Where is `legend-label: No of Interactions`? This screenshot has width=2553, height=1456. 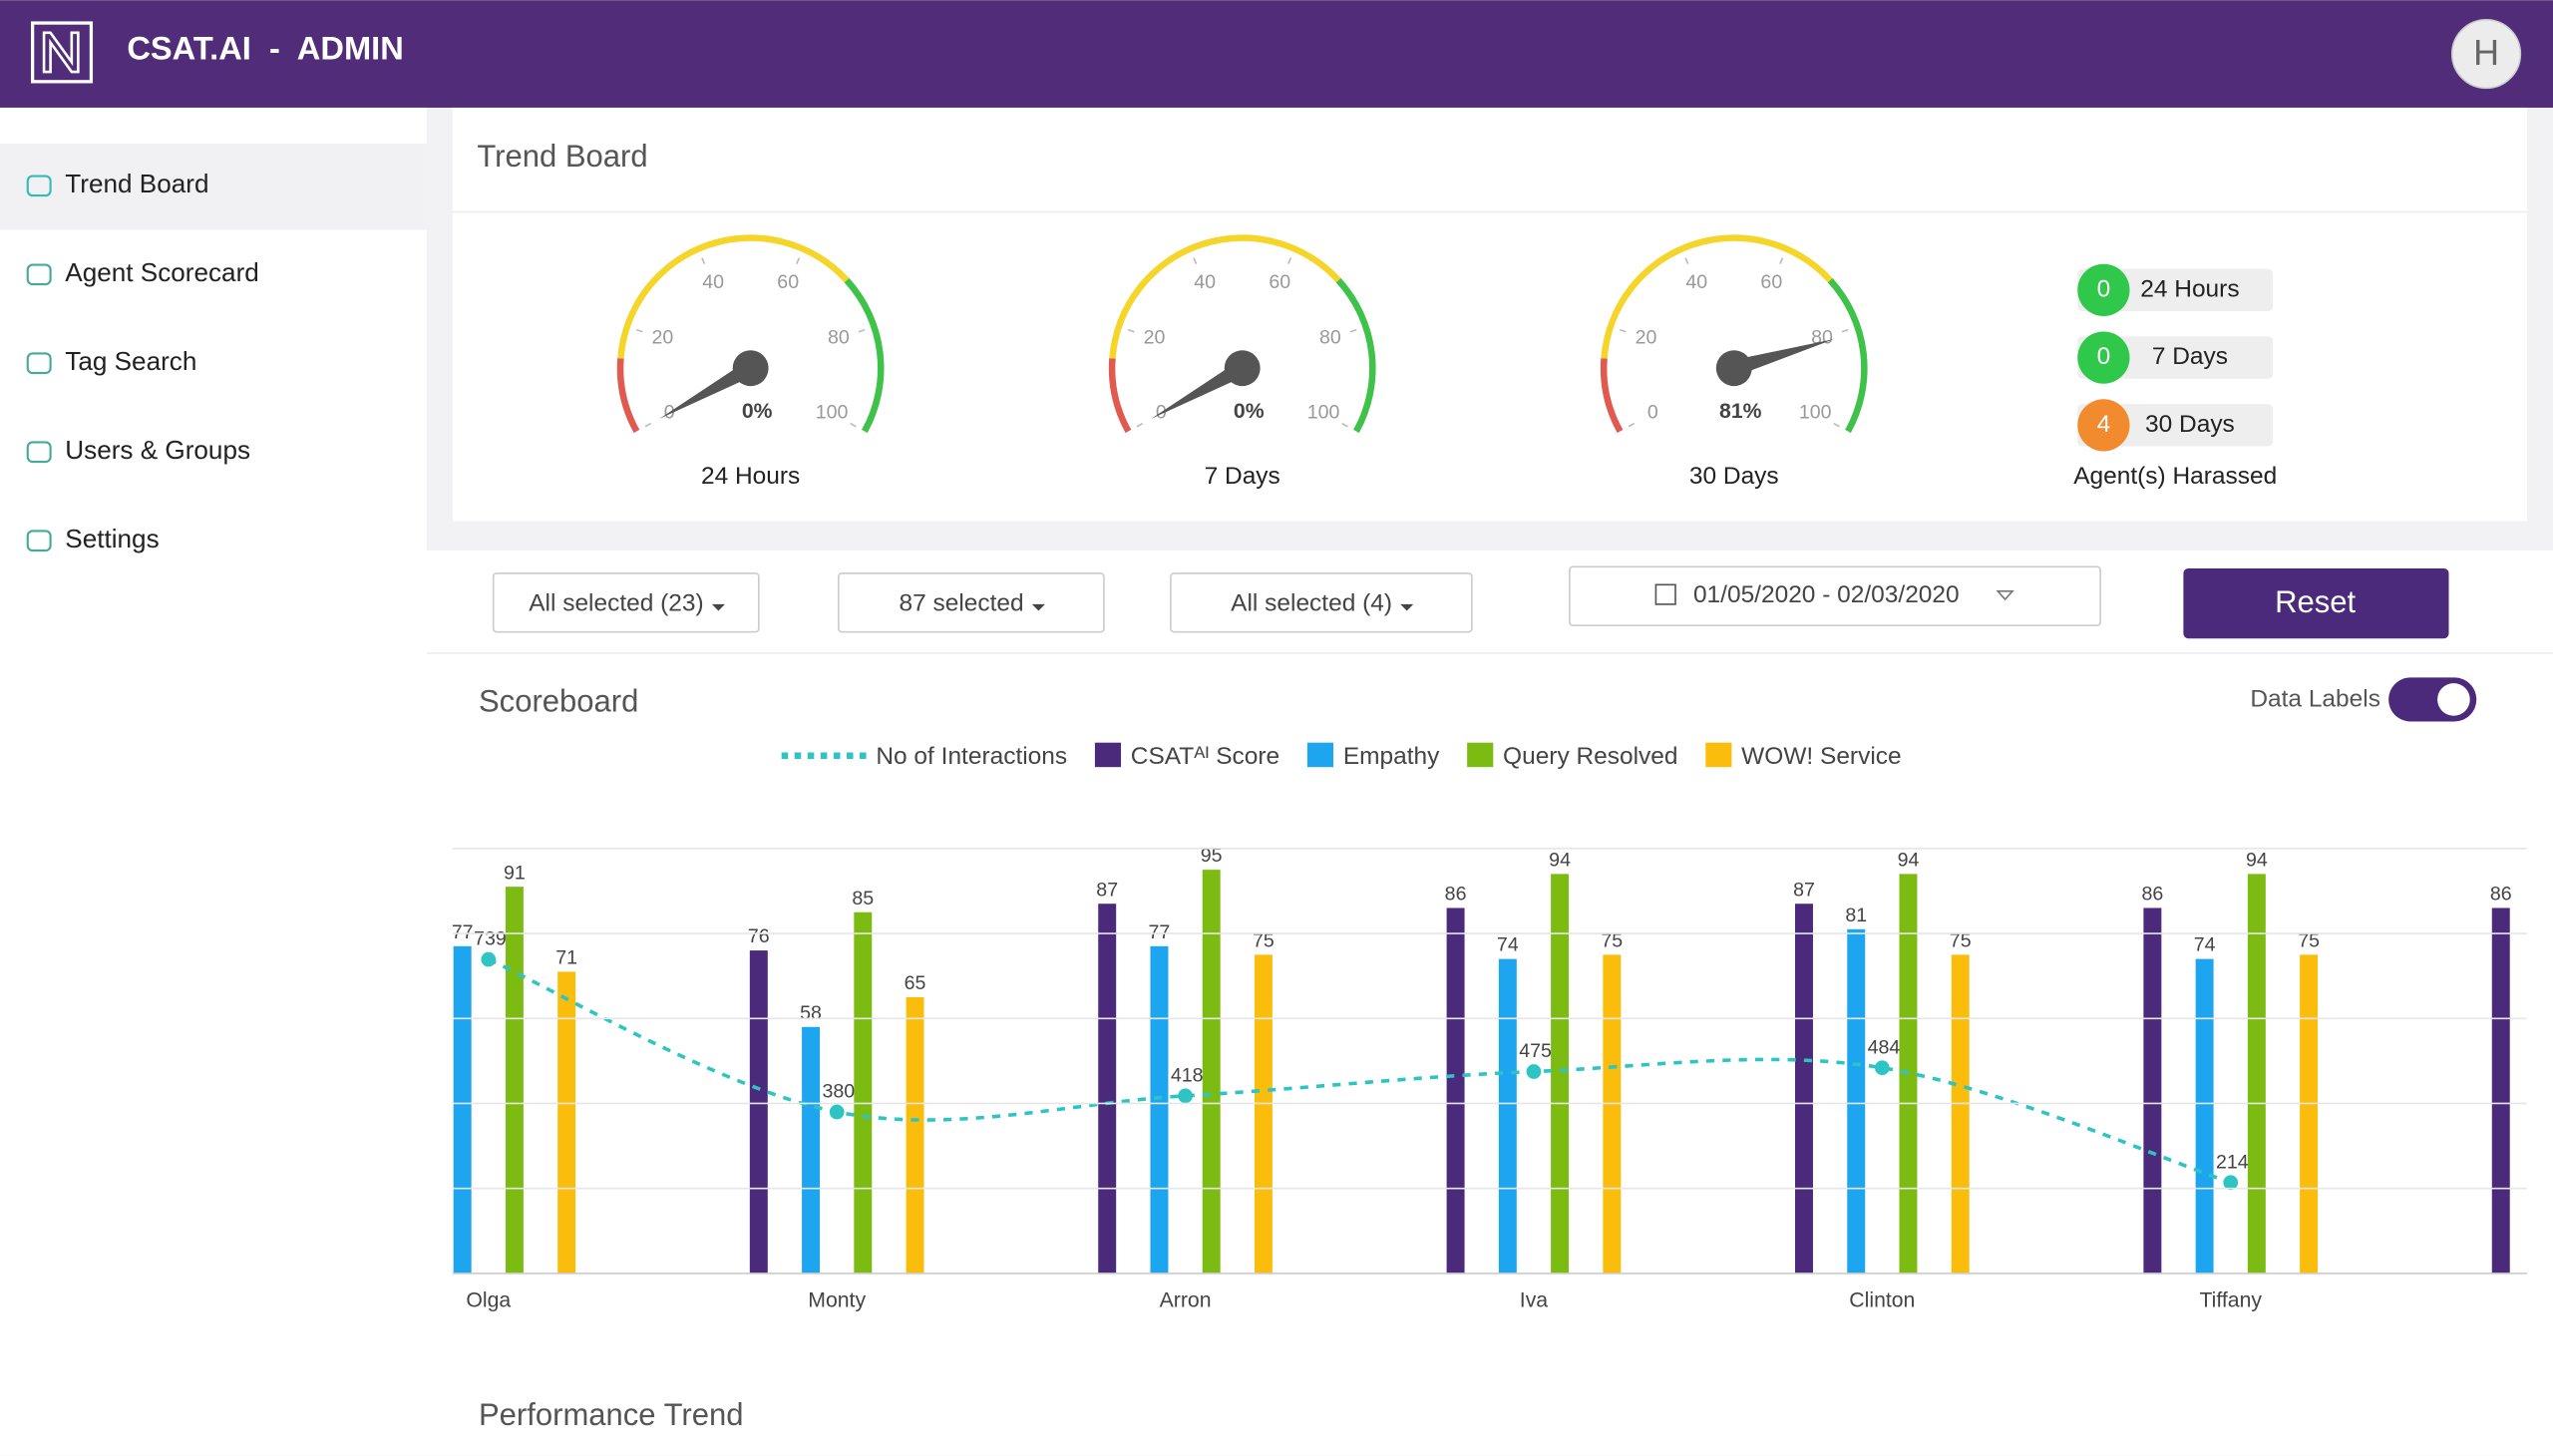
legend-label: No of Interactions is located at coordinates (972, 756).